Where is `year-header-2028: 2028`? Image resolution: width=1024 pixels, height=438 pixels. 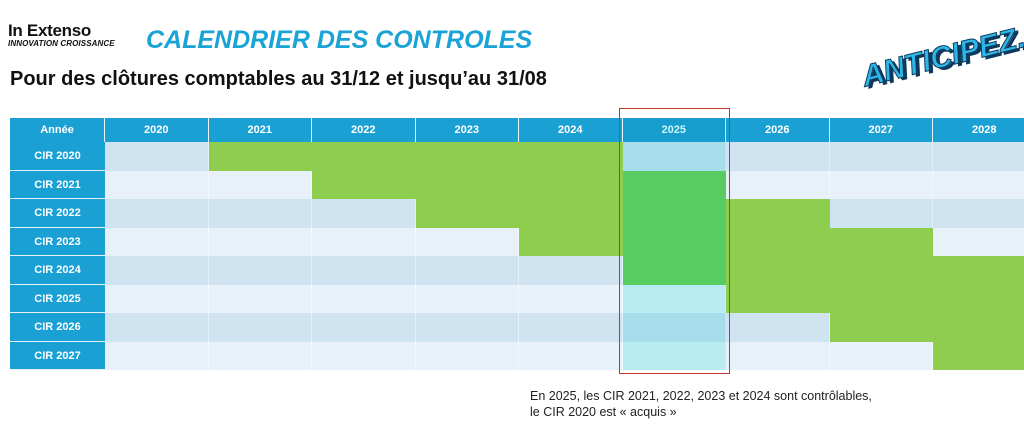 year-header-2028: 2028 is located at coordinates (978, 130).